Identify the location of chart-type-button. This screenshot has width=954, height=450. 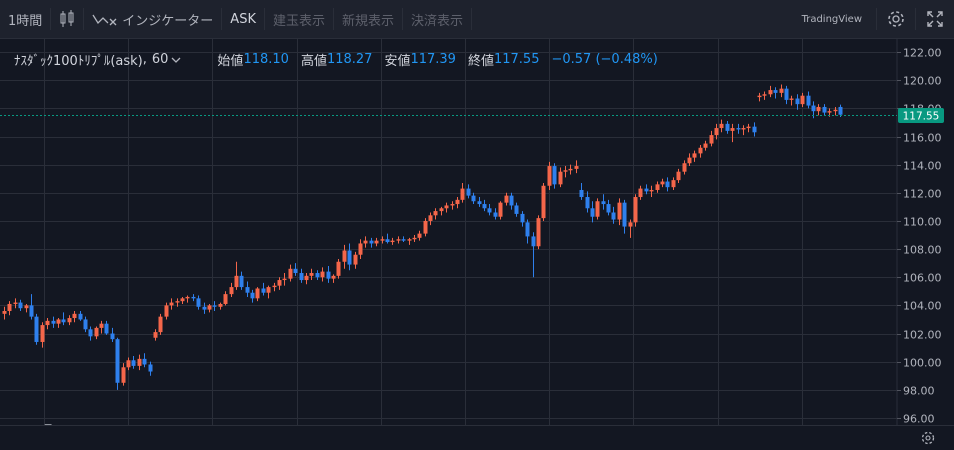
(67, 19).